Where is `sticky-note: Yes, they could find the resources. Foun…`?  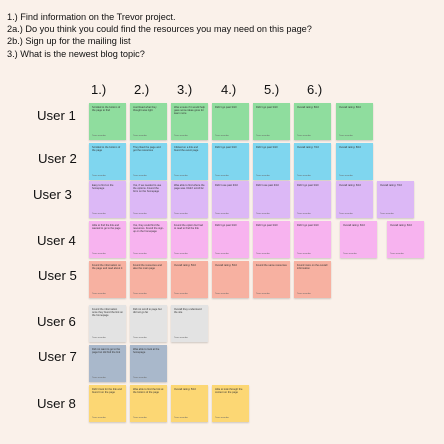
sticky-note: Yes, they could find the resources. Foun… is located at coordinates (148, 239).